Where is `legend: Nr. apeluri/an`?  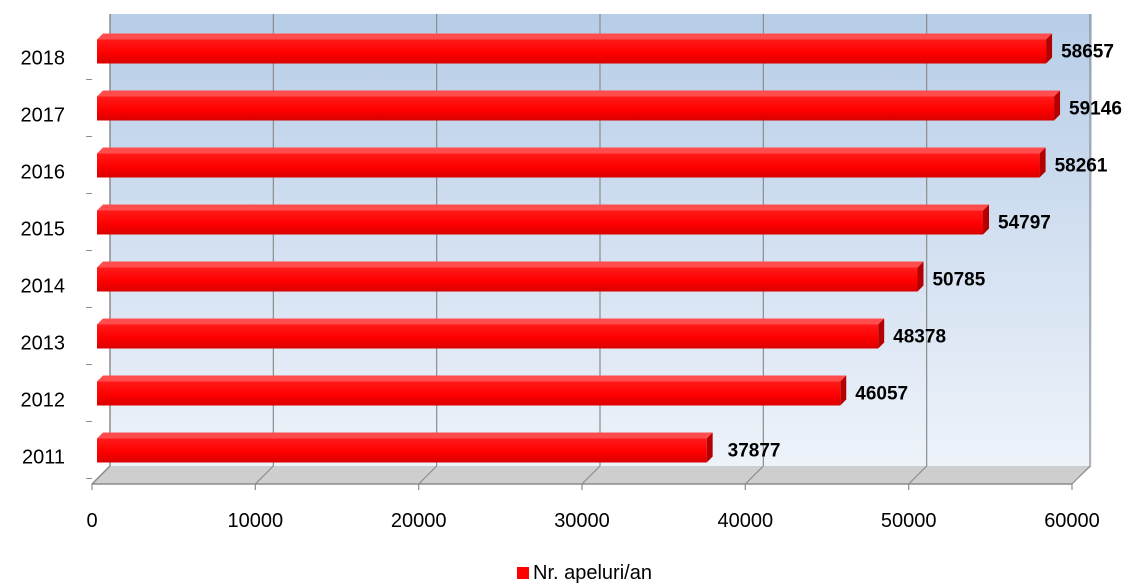 legend: Nr. apeluri/an is located at coordinates (584, 573).